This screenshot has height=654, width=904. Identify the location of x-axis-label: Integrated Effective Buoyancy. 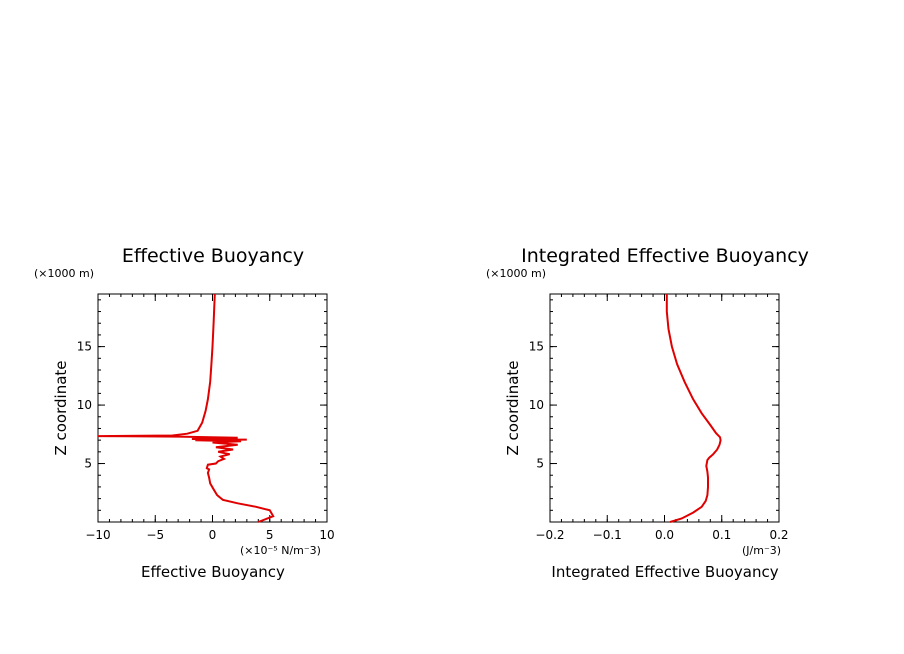
(664, 572).